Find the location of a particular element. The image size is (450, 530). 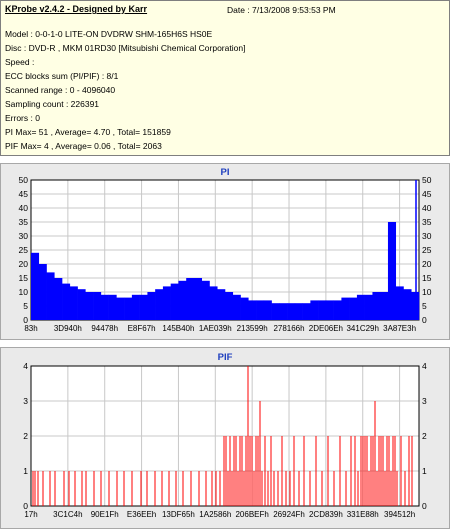

app-title: KProbe v2.4.2 - Designed by Karr is located at coordinates (76, 9).